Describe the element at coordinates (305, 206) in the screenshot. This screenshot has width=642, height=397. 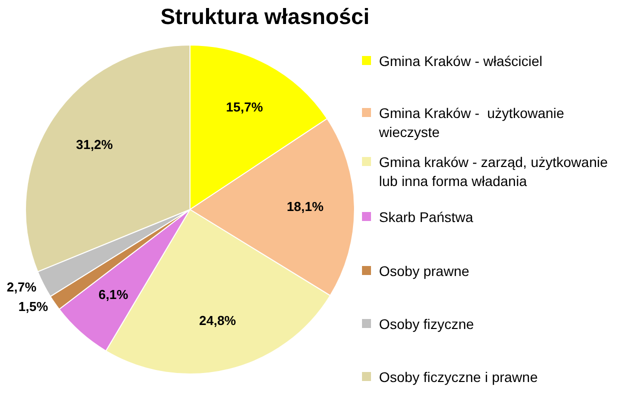
I see `data-label: 18,1%` at that location.